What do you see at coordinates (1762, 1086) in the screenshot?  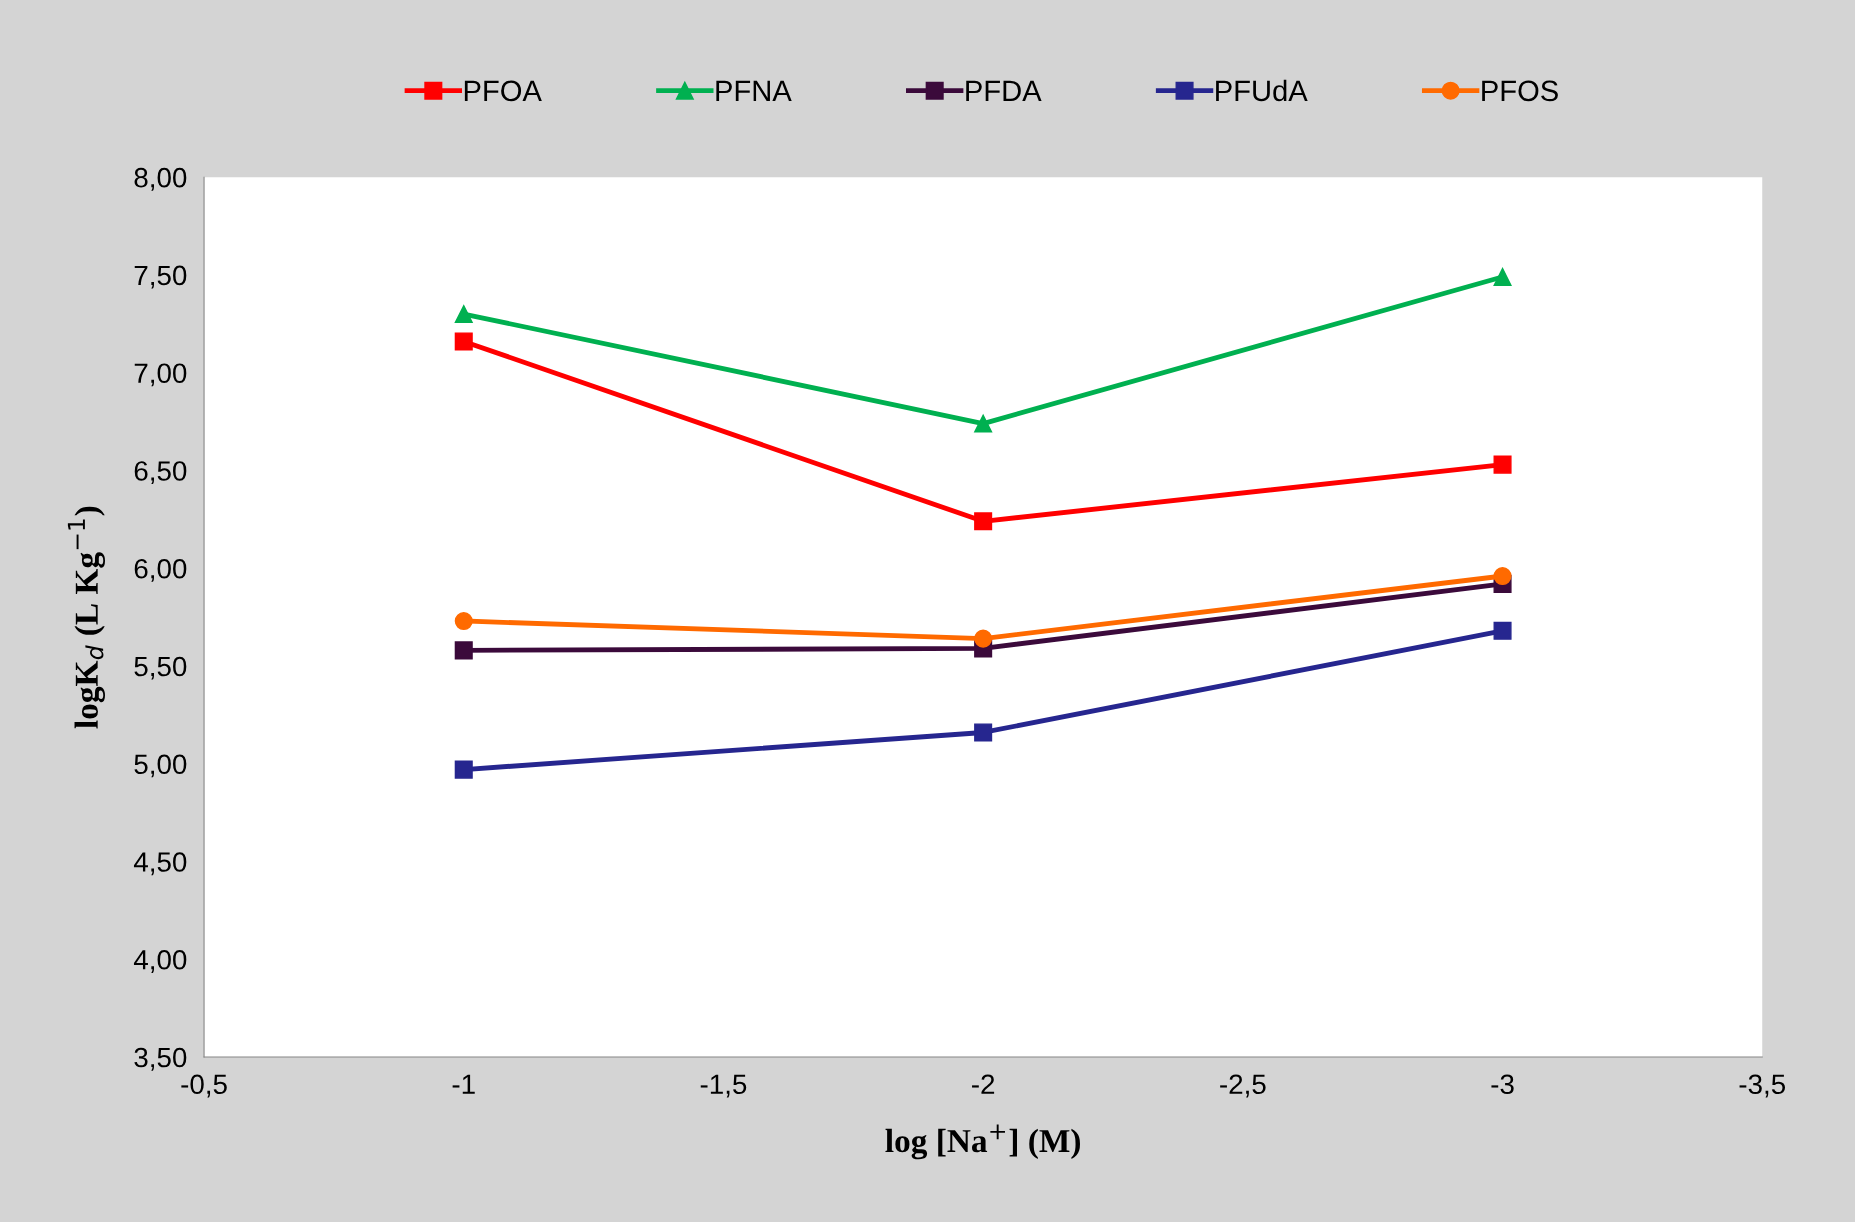 I see `x-tick-label: -3,5` at bounding box center [1762, 1086].